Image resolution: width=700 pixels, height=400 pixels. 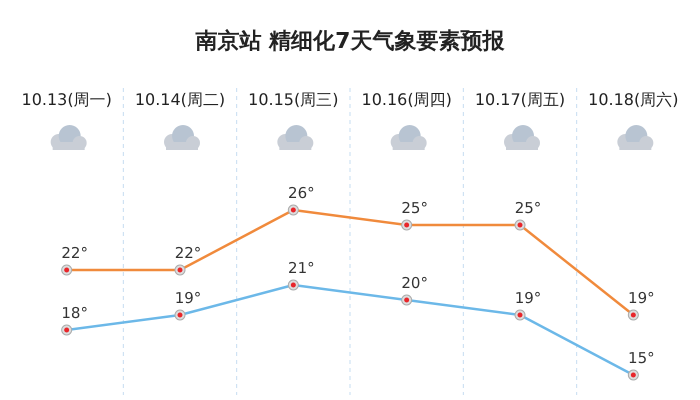 I want to click on x-tick-label: 10.18(周六), so click(x=633, y=99).